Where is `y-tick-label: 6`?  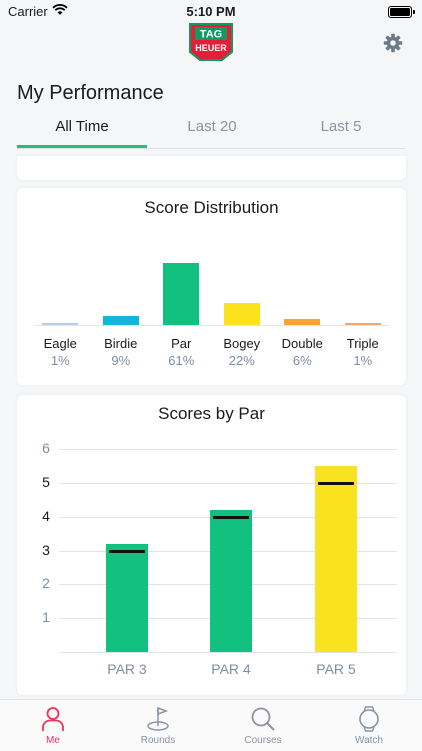
y-tick-label: 6 is located at coordinates (46, 448).